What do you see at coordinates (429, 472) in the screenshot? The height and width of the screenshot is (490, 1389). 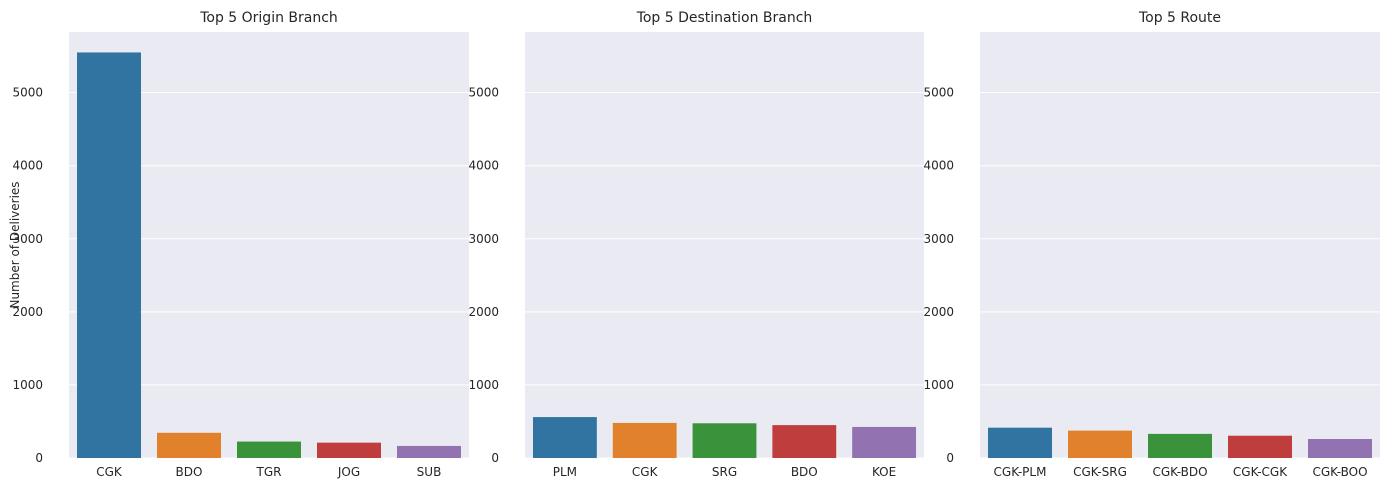 I see `x-tick-label: SUB` at bounding box center [429, 472].